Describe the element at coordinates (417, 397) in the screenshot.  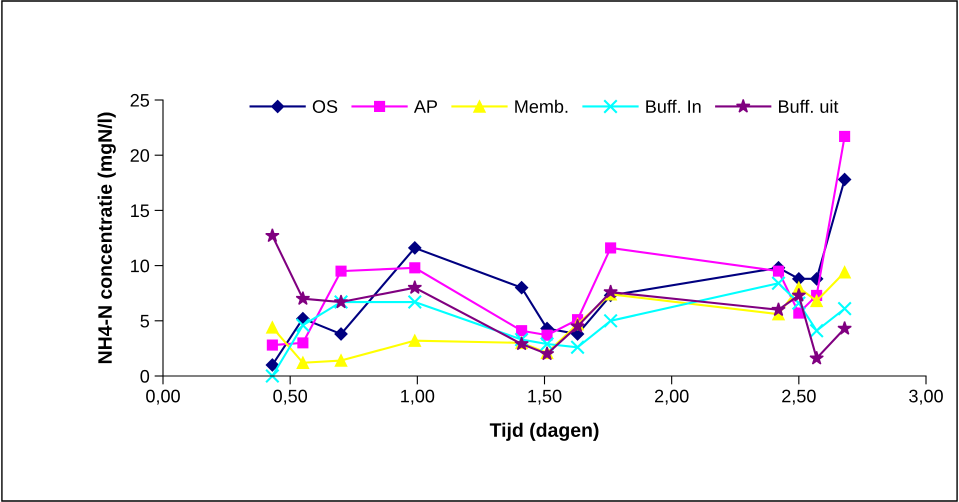
I see `x-tick-label: 1,00` at that location.